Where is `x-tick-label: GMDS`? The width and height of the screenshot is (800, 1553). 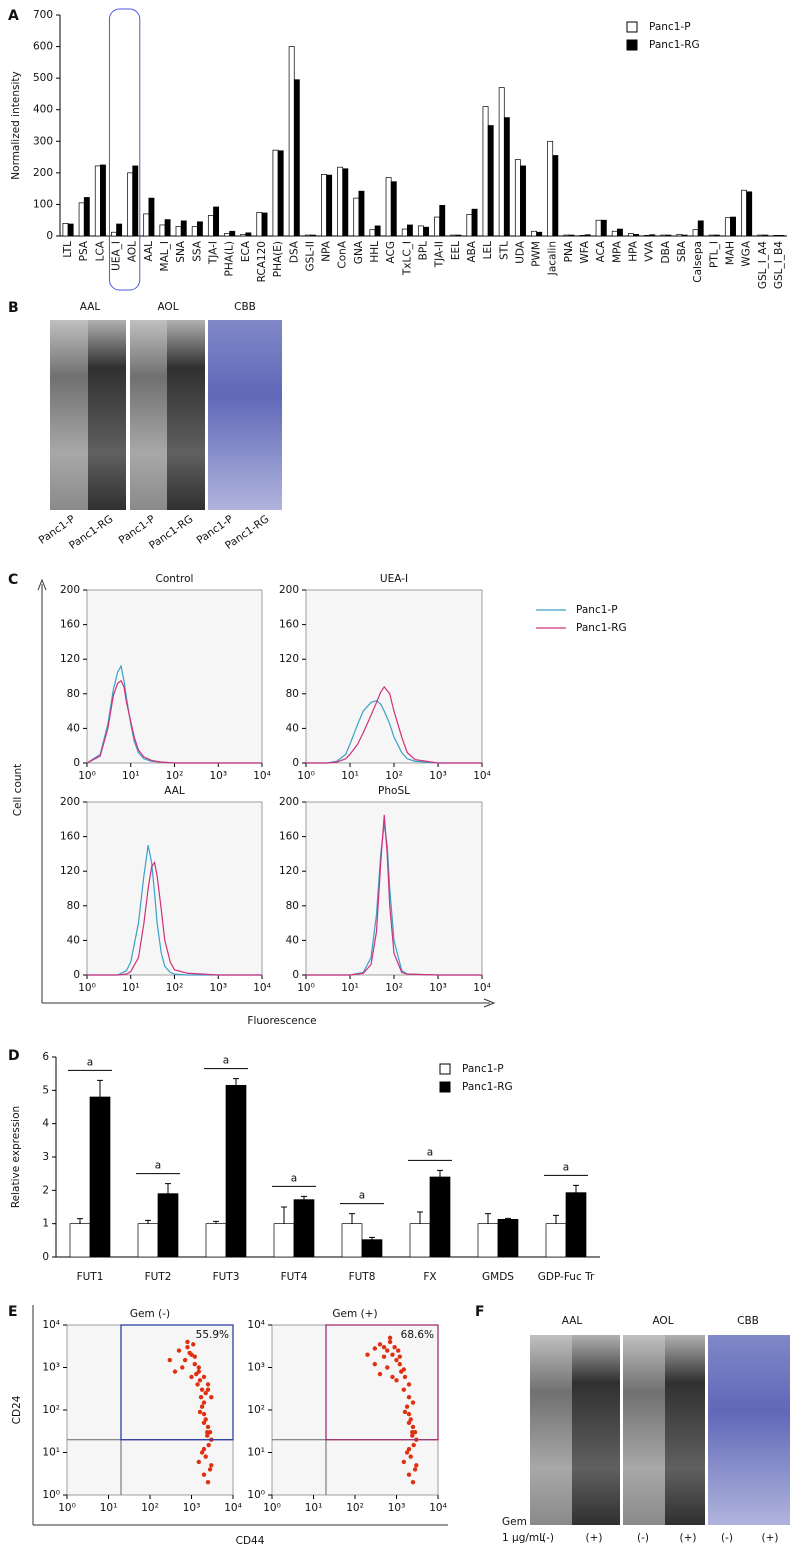 x-tick-label: GMDS is located at coordinates (498, 1277).